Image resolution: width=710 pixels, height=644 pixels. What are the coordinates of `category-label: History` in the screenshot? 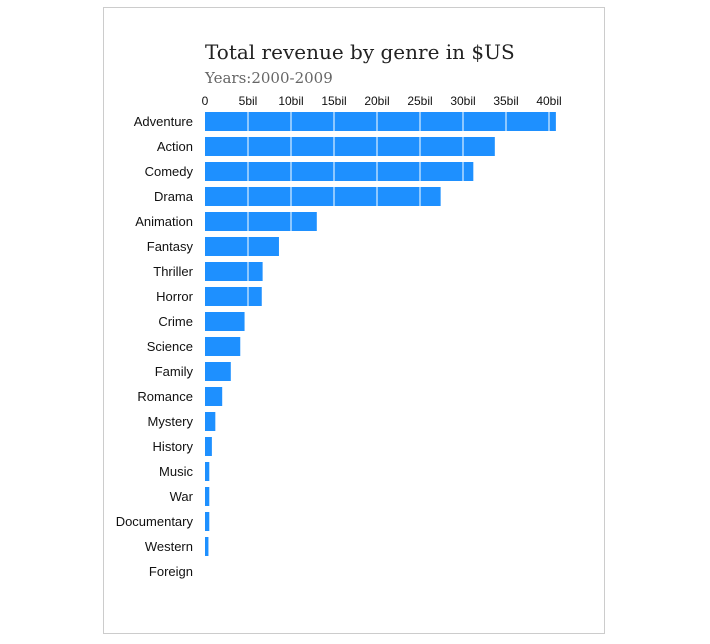 It's located at (173, 446).